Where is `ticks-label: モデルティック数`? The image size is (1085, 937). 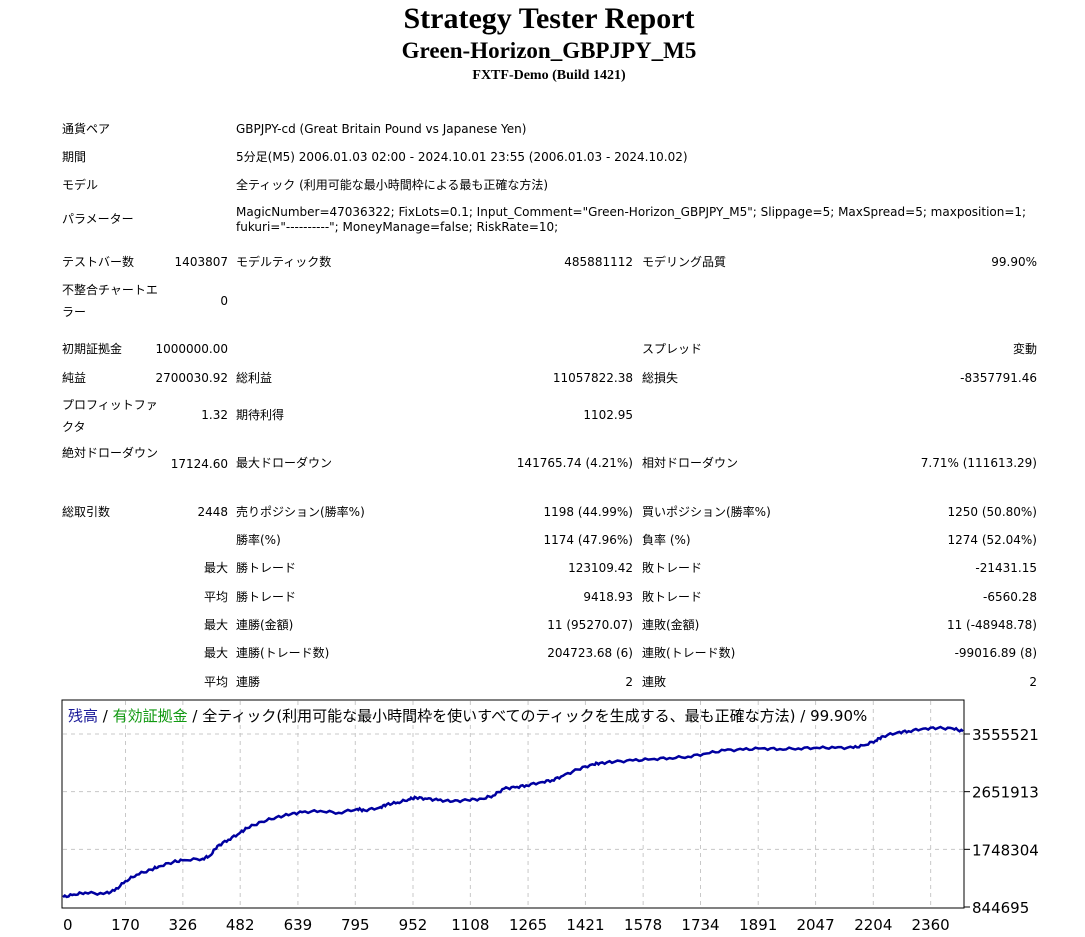
ticks-label: モデルティック数 is located at coordinates (284, 262).